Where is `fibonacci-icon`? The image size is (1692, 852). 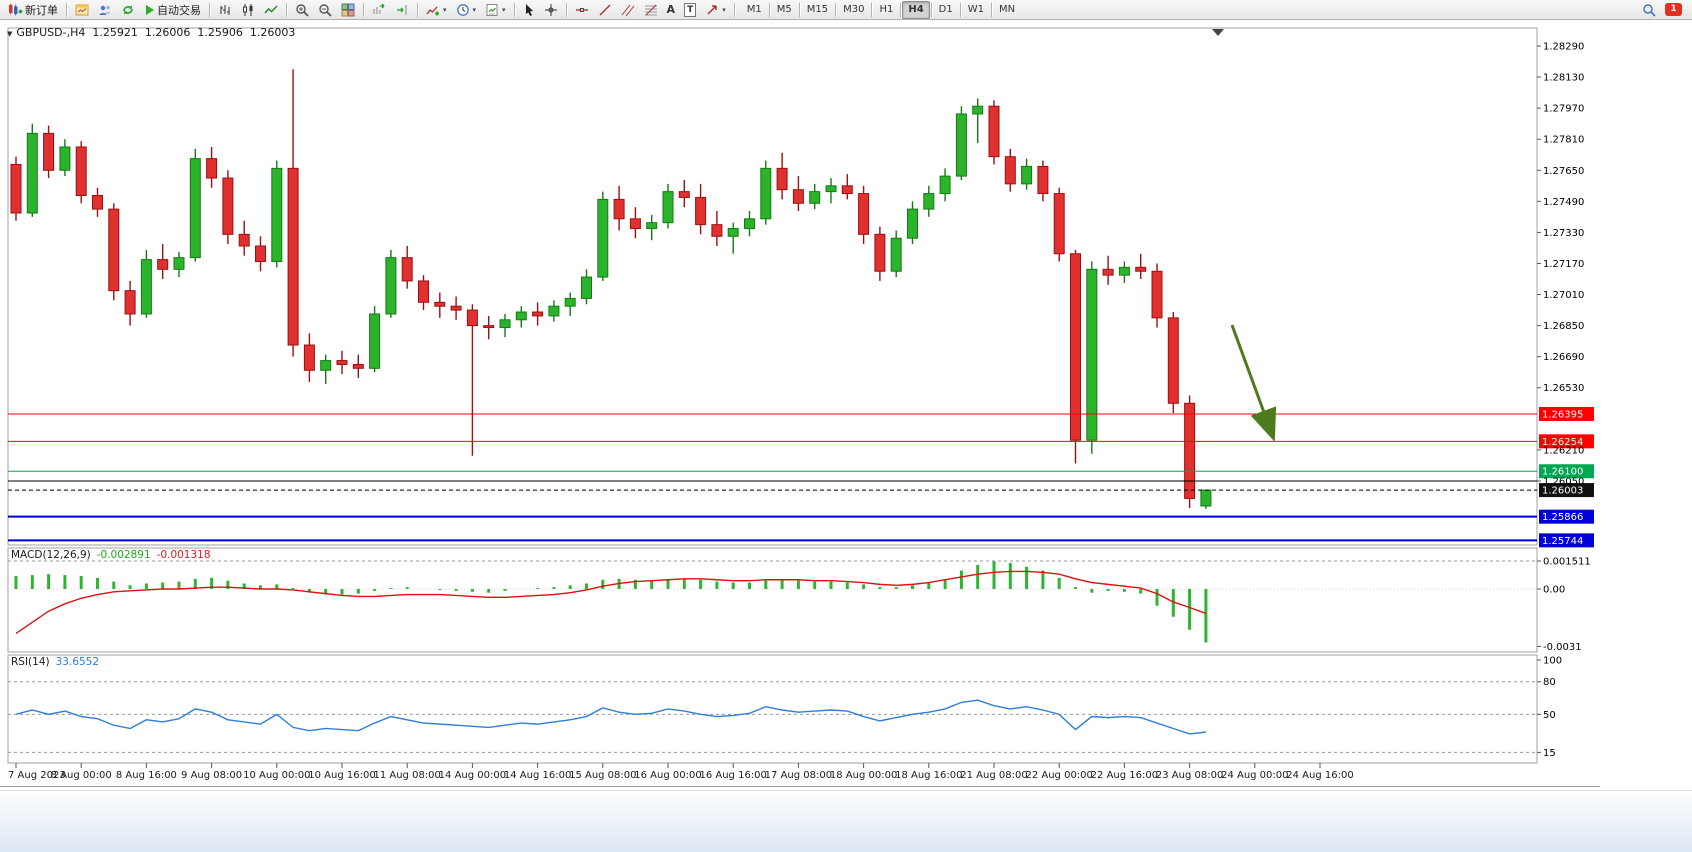
fibonacci-icon is located at coordinates (651, 10).